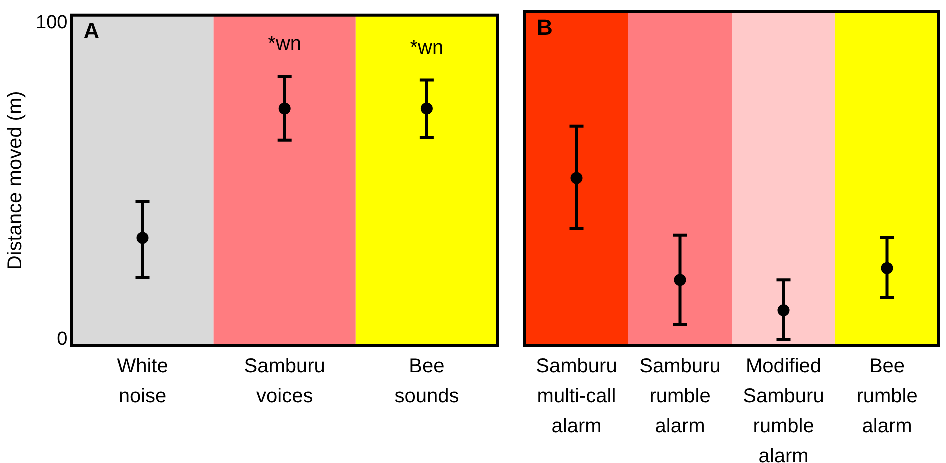 This screenshot has width=946, height=463. I want to click on y-tick-label: 0, so click(62, 339).